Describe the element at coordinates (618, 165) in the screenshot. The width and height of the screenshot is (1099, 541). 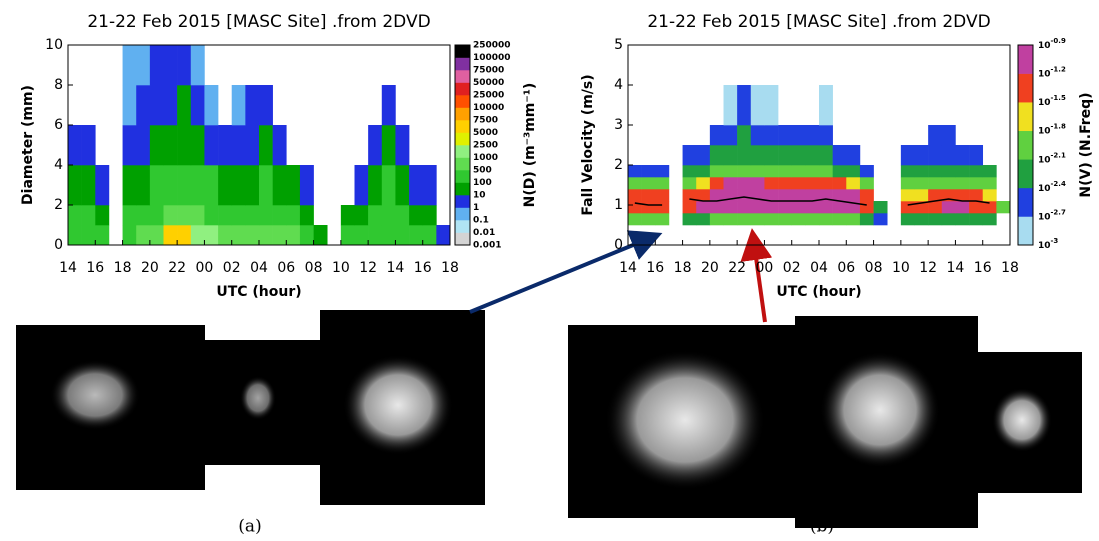
I see `y-tick-label: 2` at that location.